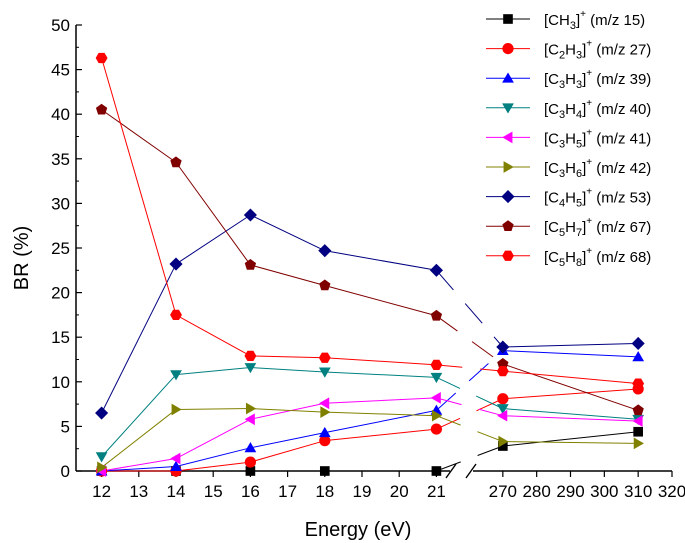 This screenshot has height=543, width=685. Describe the element at coordinates (60, 293) in the screenshot. I see `y-tick-label: 20` at that location.